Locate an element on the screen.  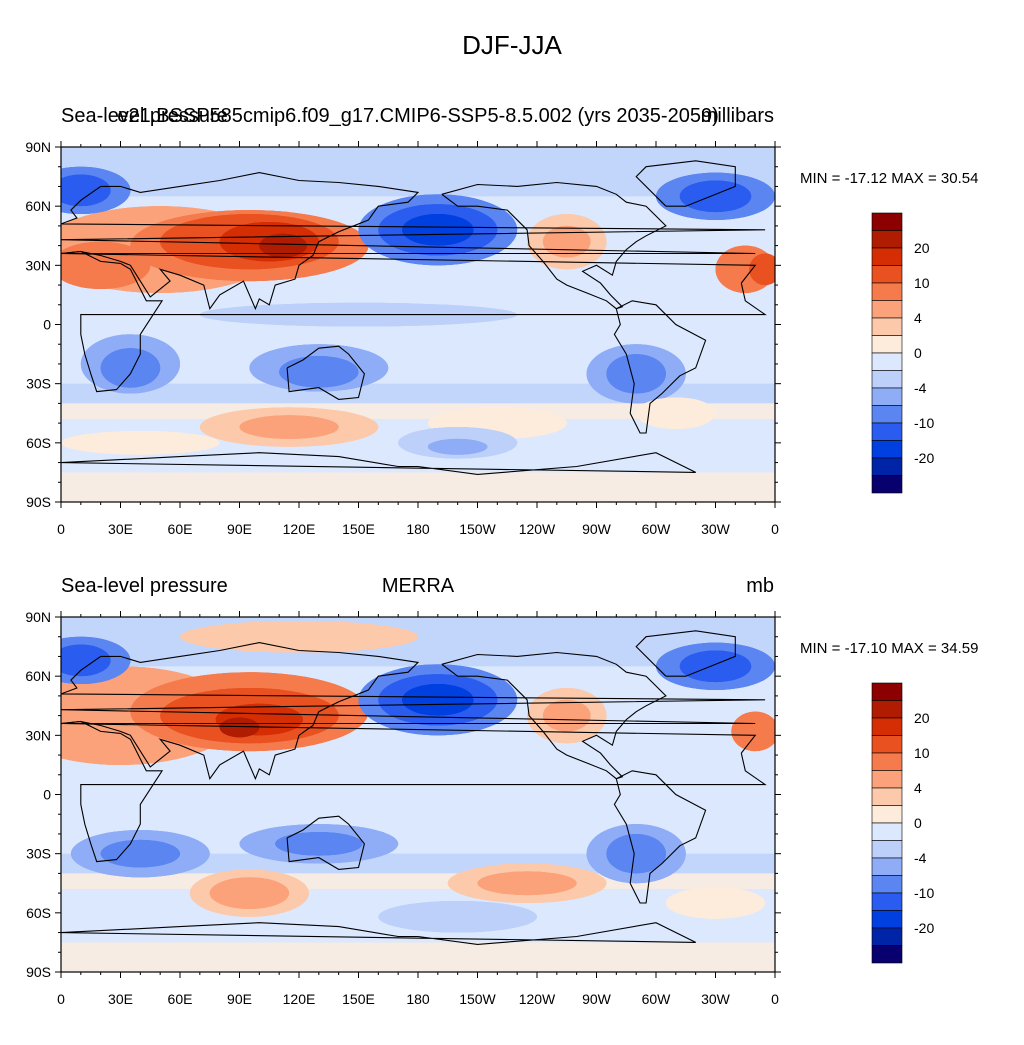
x-tick-label: 60W is located at coordinates (657, 999).